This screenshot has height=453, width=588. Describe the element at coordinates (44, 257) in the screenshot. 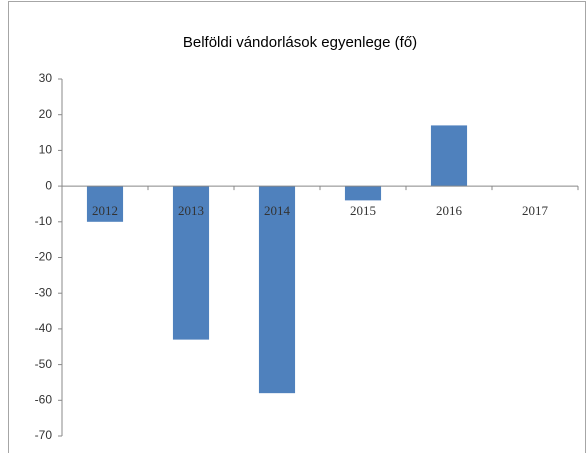

I see `y-tick-label: -20` at that location.